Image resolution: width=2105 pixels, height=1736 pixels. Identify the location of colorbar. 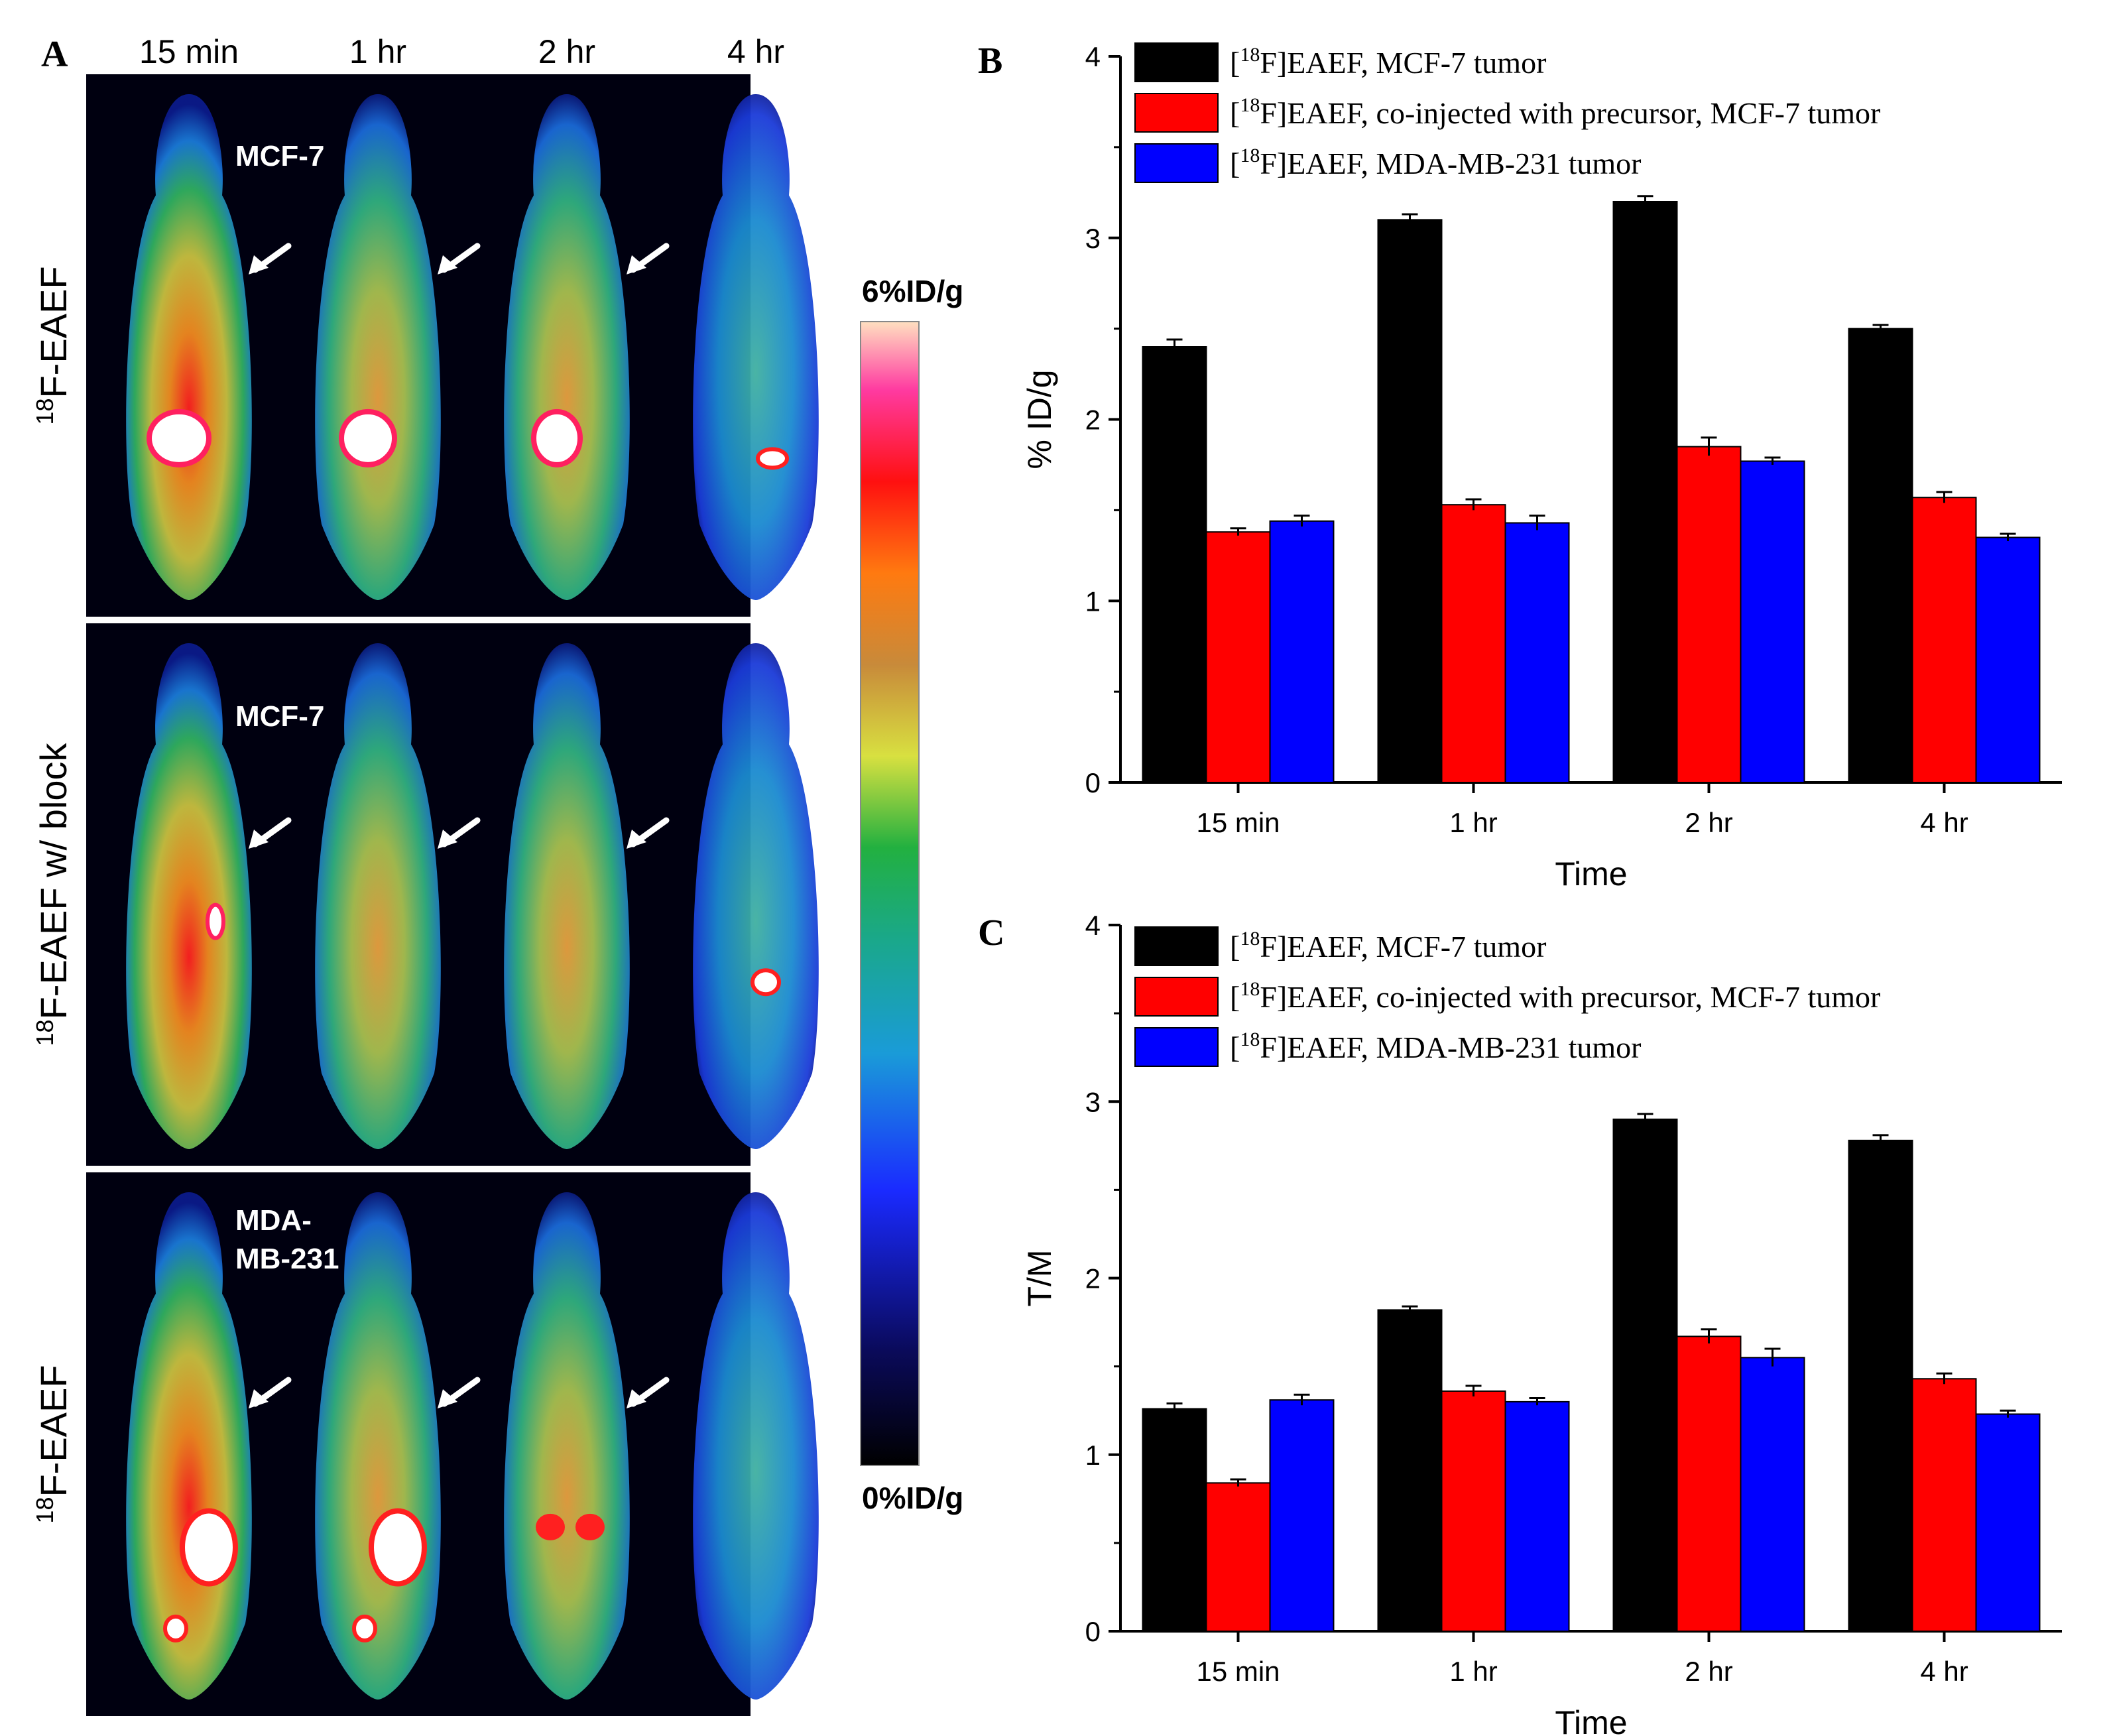
(890, 893).